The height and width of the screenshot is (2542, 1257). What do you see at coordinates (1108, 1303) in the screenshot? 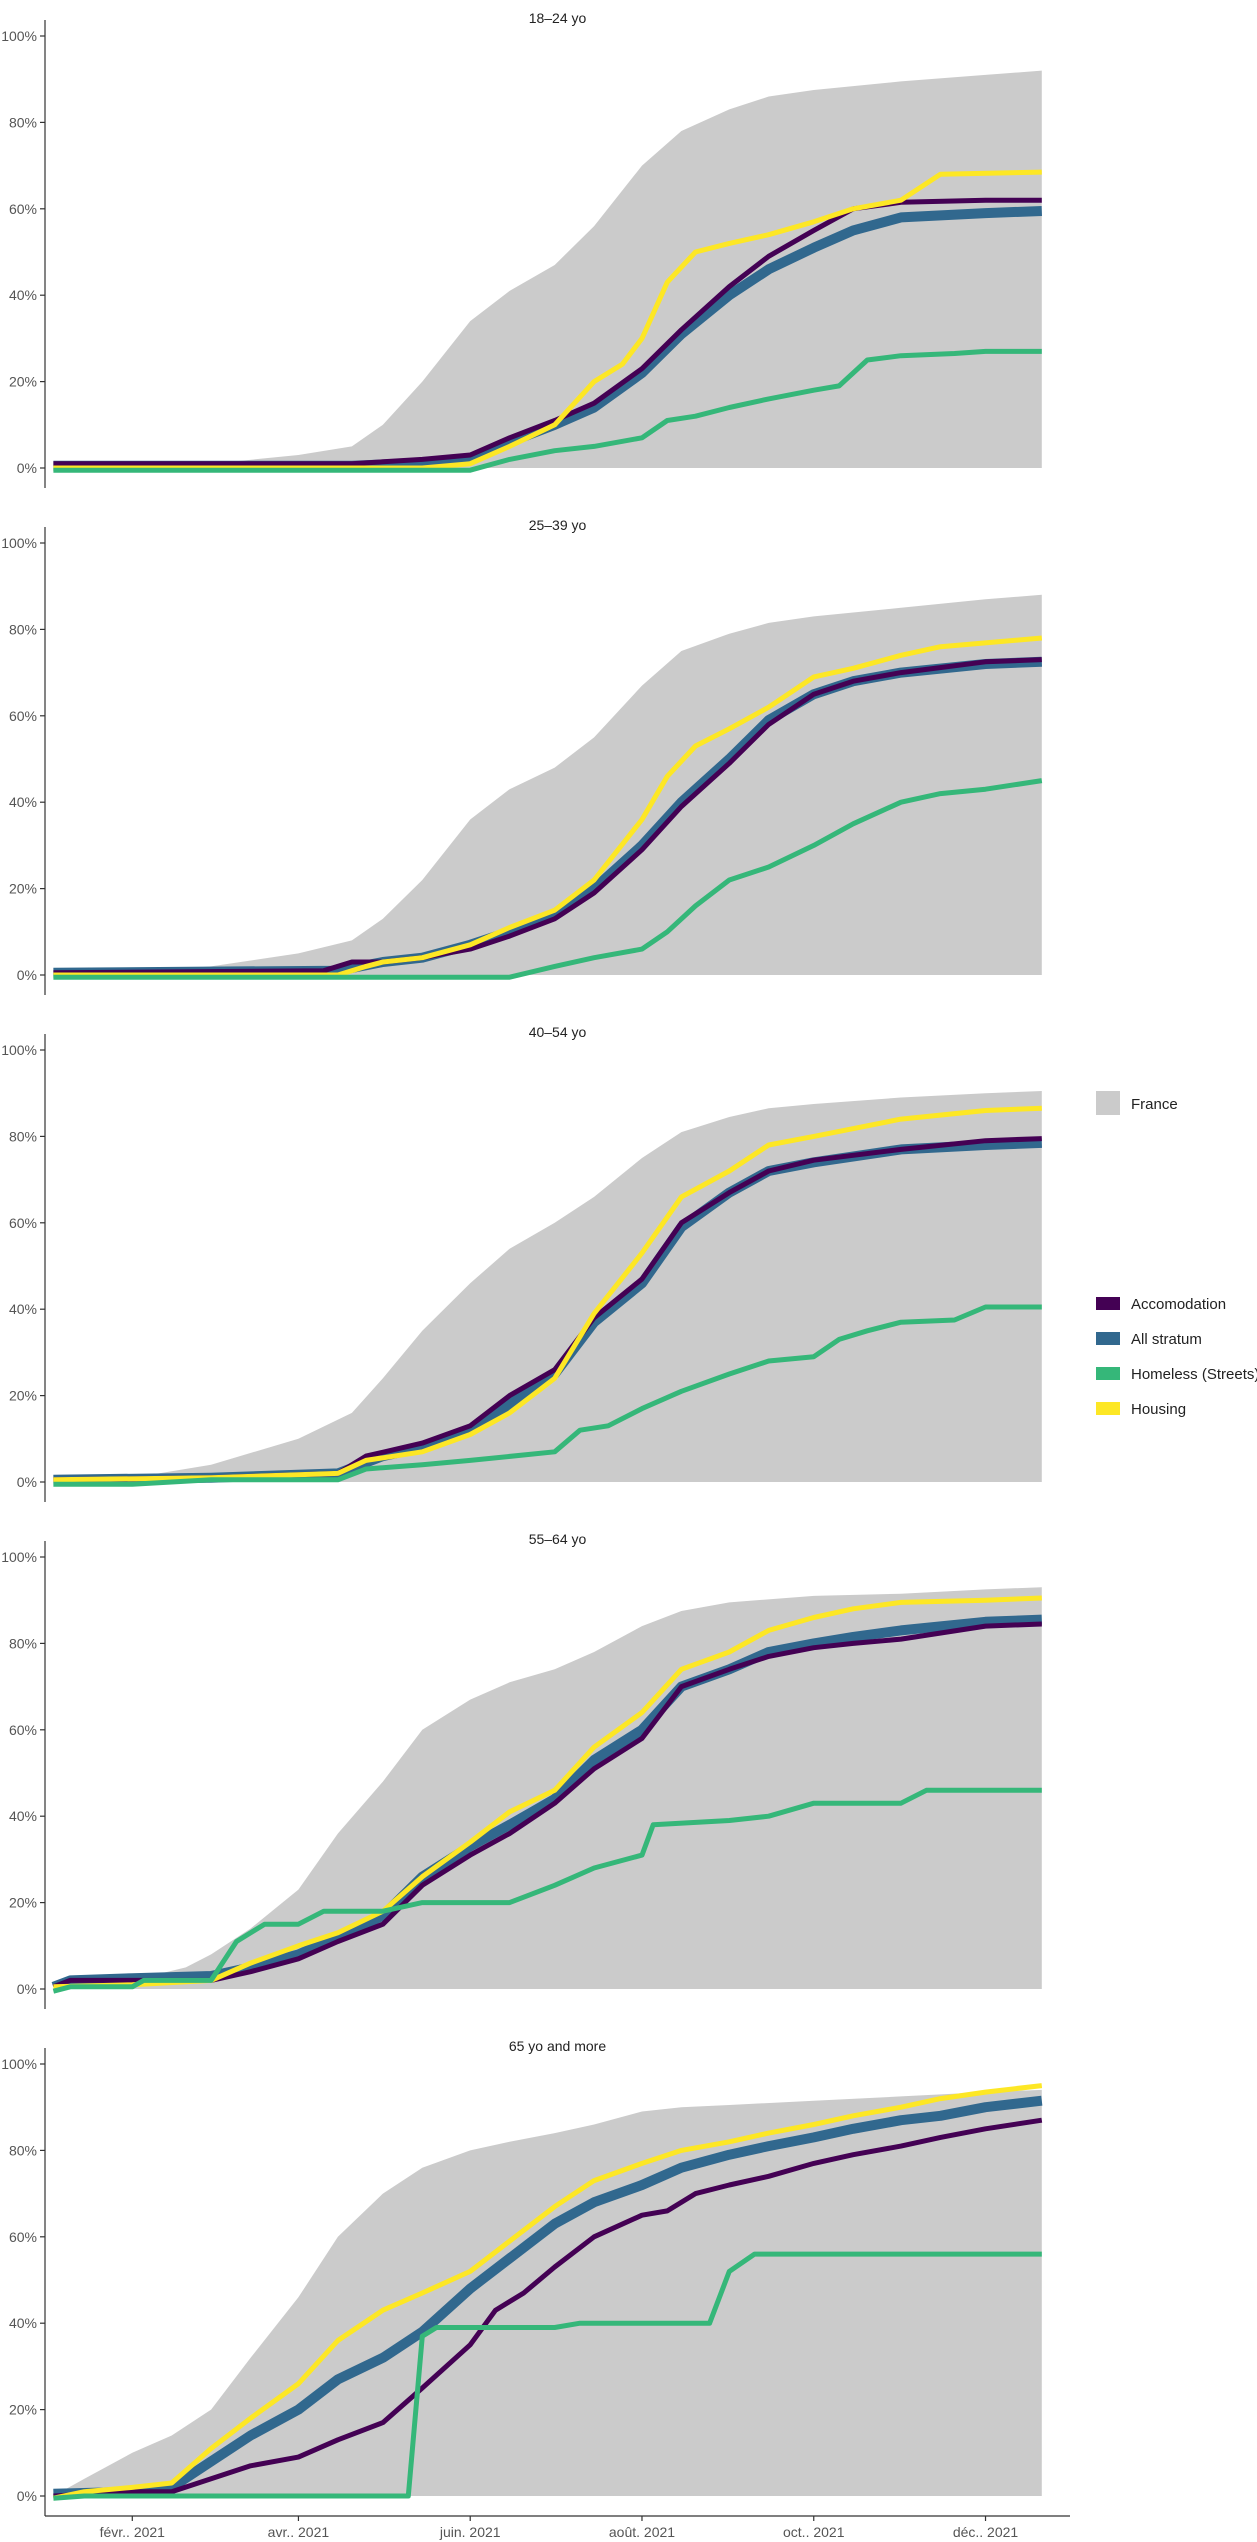
I see `legend-swatch-accomodation` at bounding box center [1108, 1303].